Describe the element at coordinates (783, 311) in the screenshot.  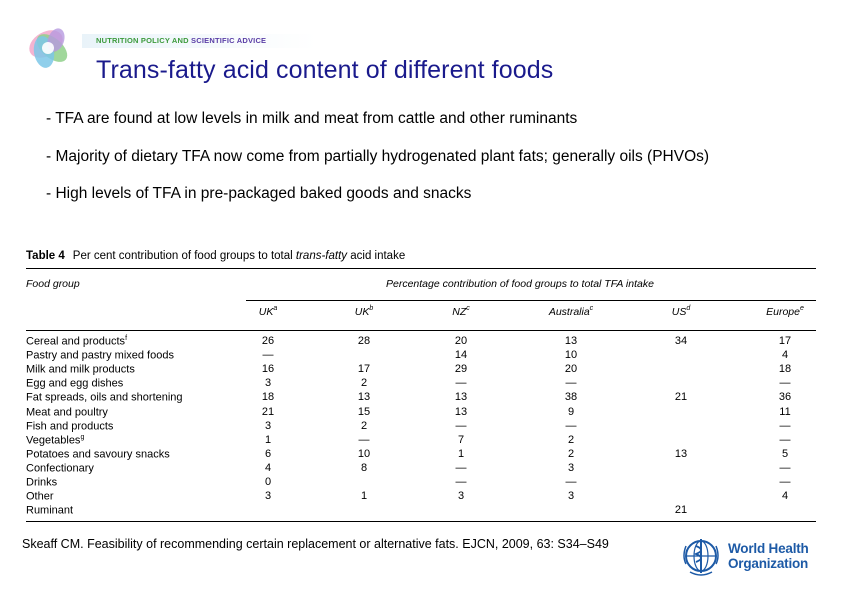
I see `column-header-name: Europe` at that location.